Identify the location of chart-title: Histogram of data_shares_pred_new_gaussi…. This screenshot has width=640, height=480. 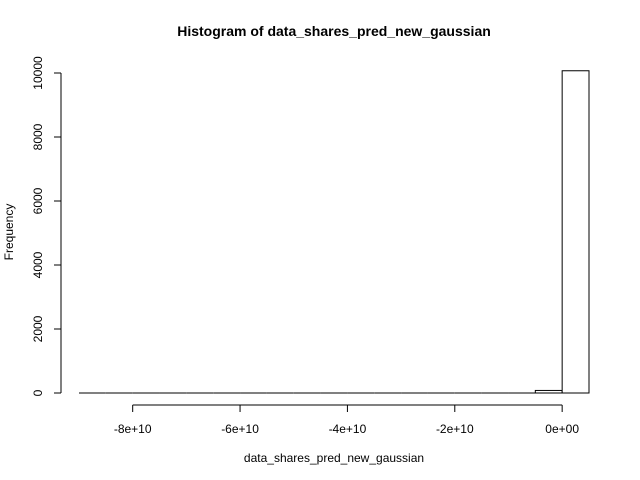
(334, 31).